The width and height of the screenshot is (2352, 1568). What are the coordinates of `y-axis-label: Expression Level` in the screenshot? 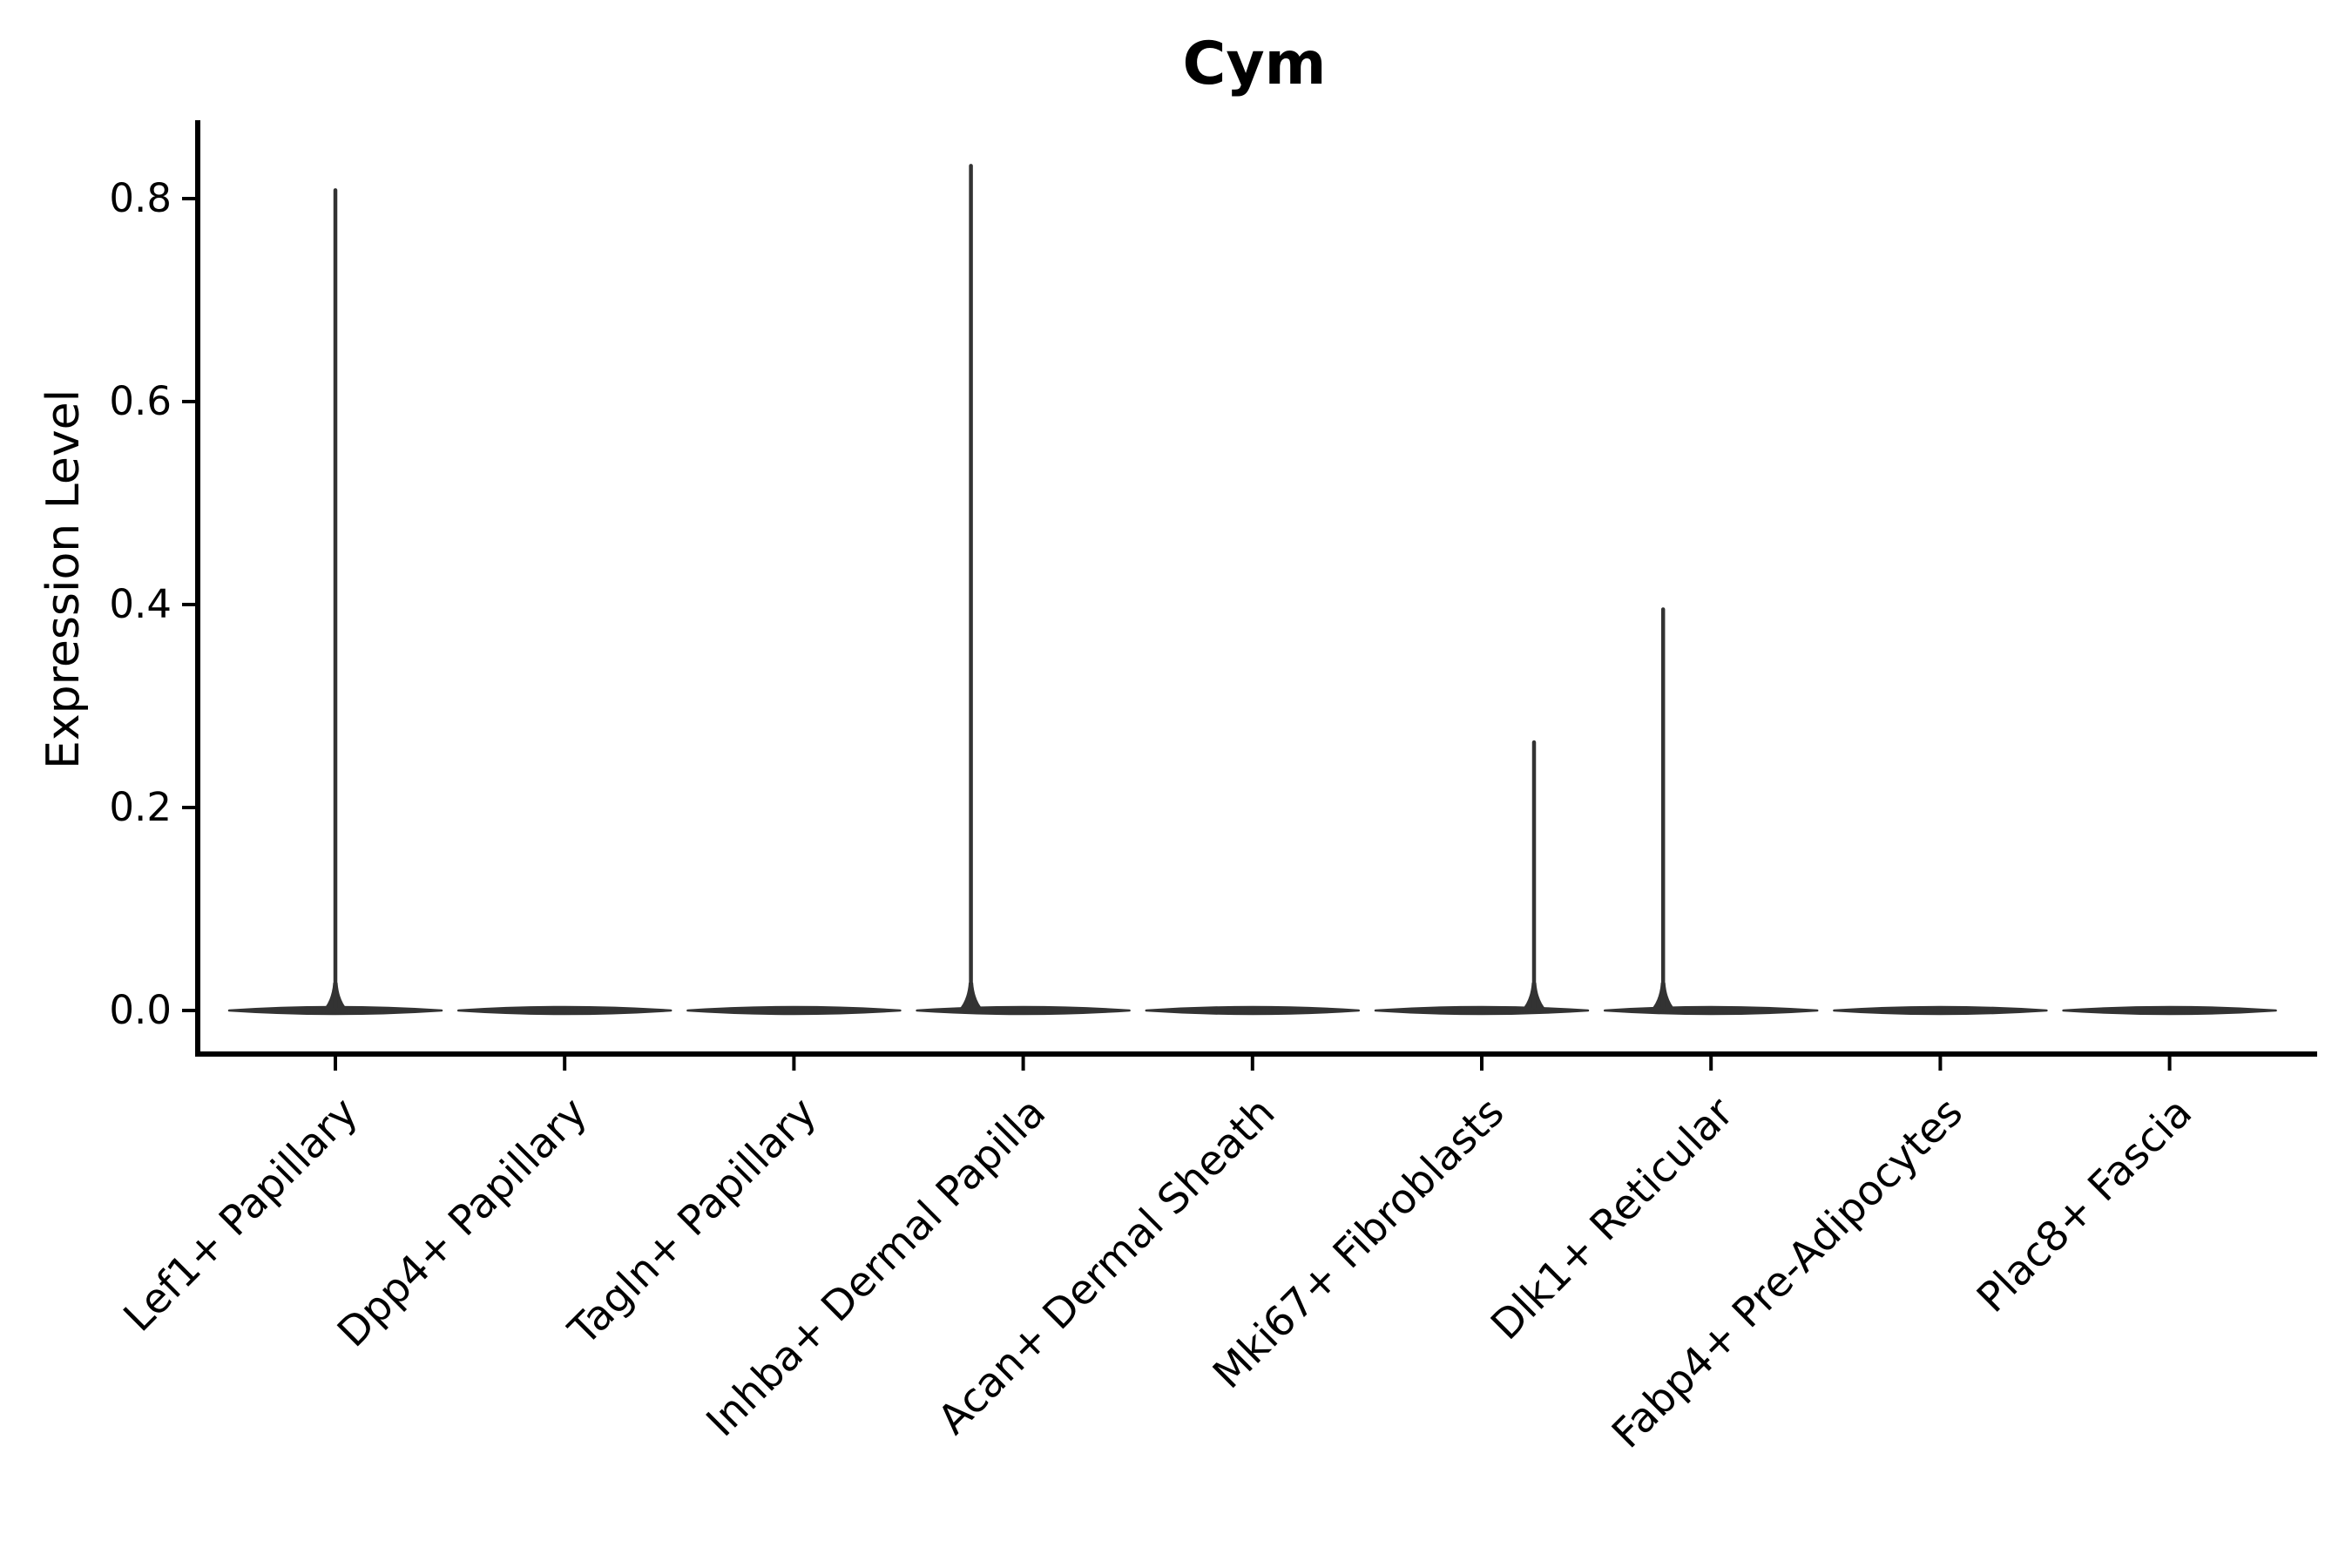 It's located at (64, 579).